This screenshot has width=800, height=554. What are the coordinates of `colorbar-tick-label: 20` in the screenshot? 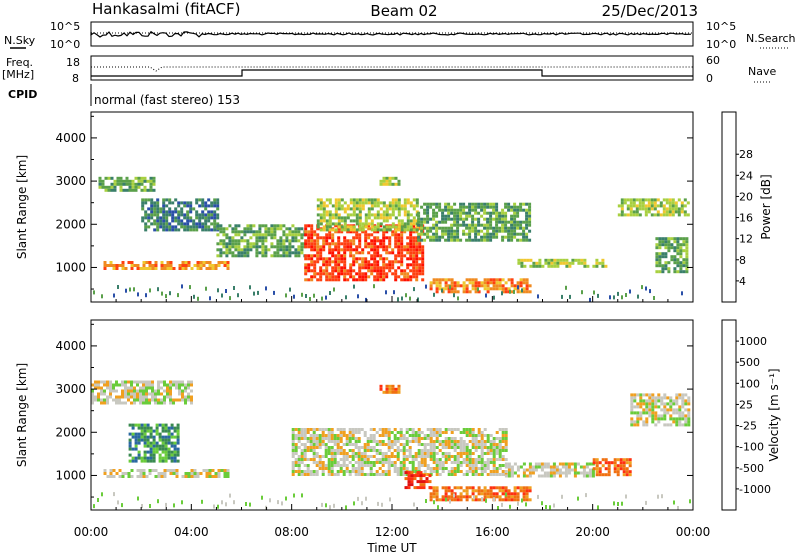 It's located at (746, 196).